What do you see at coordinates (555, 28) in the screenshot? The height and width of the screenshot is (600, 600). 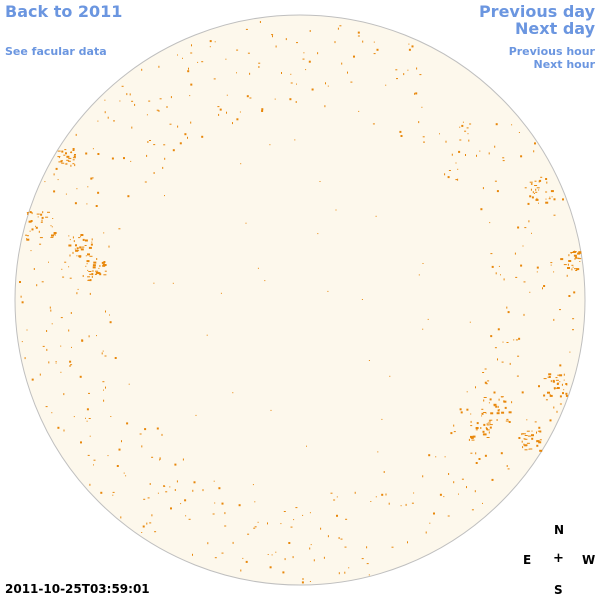 I see `next-day-link: Next day` at bounding box center [555, 28].